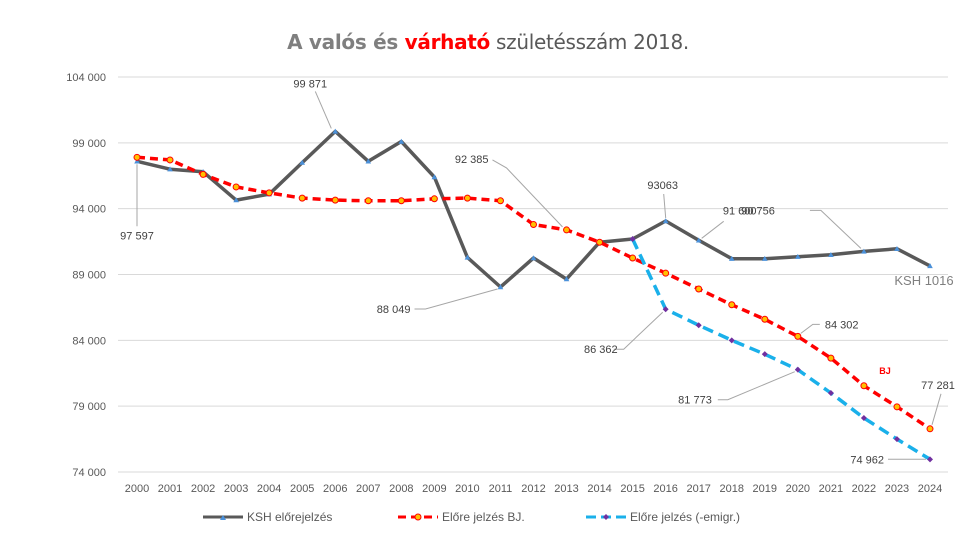 This screenshot has width=976, height=557. Describe the element at coordinates (765, 489) in the screenshot. I see `x-tick-label: 2019` at that location.